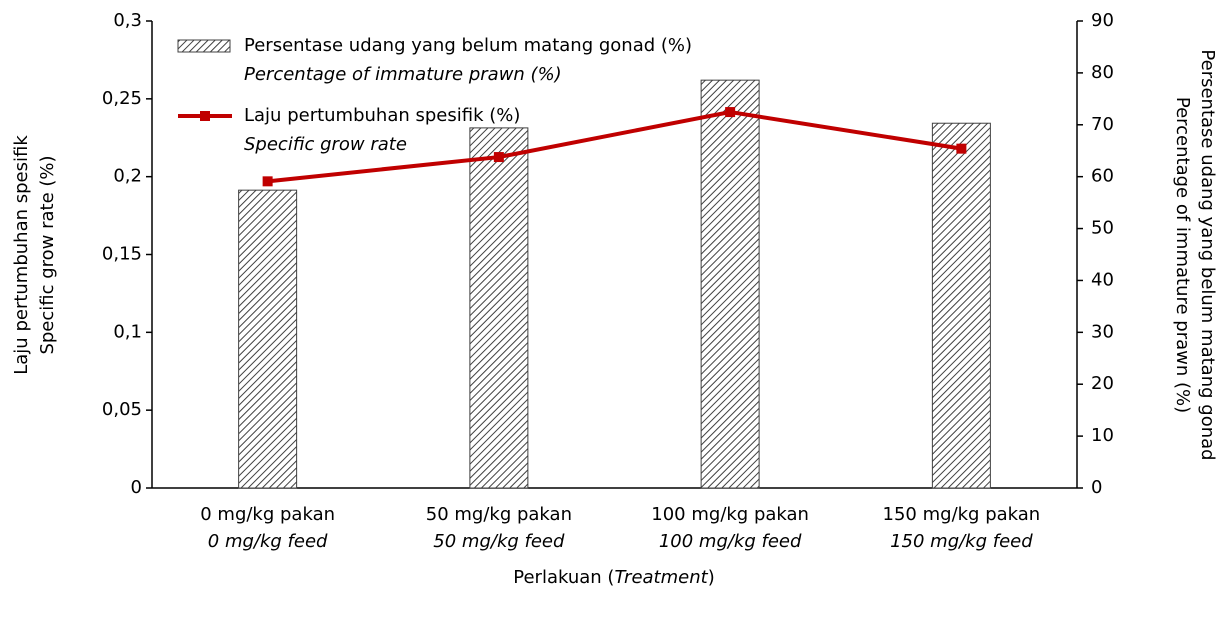  I want to click on y2-tick-label: 10, so click(1102, 435).